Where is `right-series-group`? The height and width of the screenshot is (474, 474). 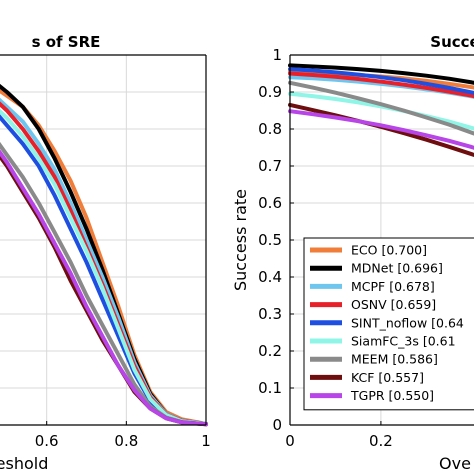
right-series-group is located at coordinates (381, 110).